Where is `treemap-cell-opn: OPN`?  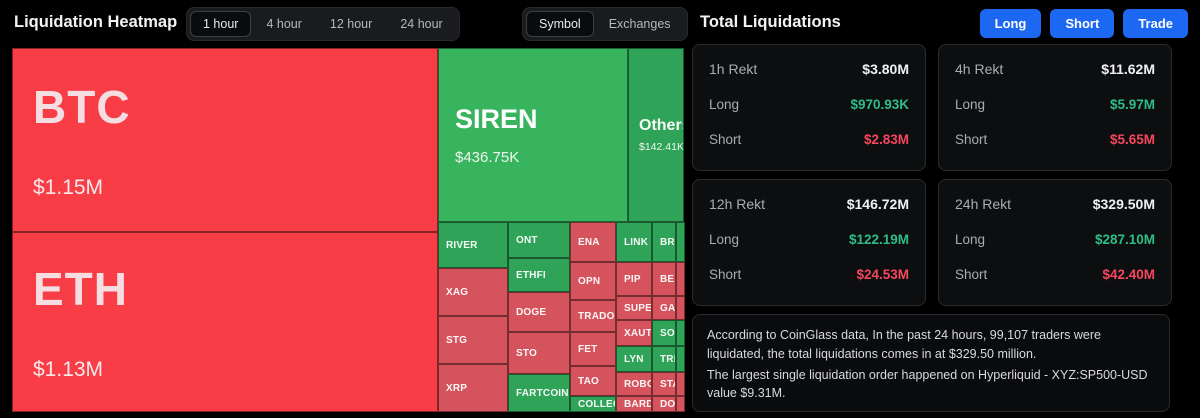 treemap-cell-opn: OPN is located at coordinates (593, 281).